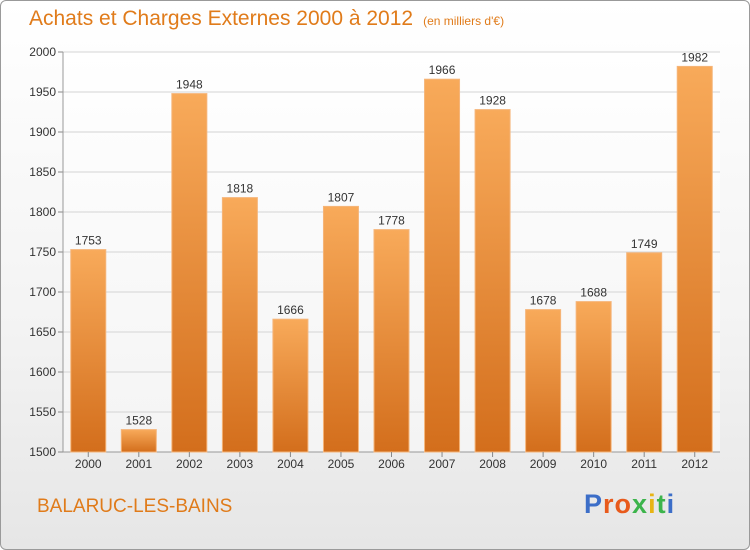 Image resolution: width=750 pixels, height=550 pixels. Describe the element at coordinates (42, 252) in the screenshot. I see `y-tick-label: 1750` at that location.